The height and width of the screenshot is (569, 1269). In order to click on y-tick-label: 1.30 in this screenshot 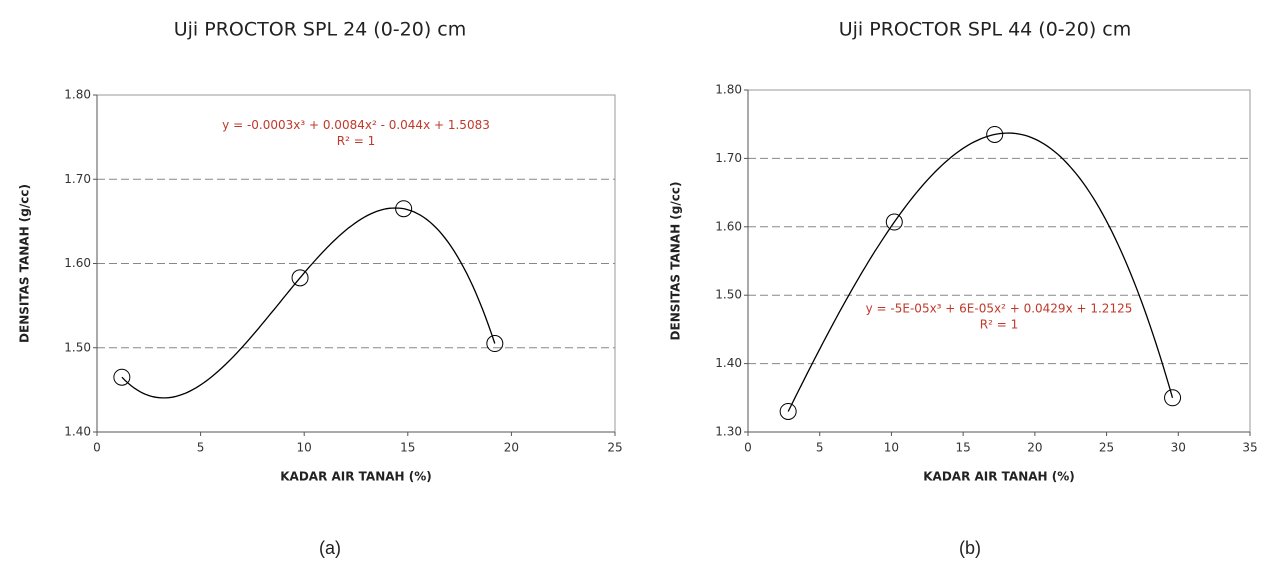, I will do `click(728, 432)`.